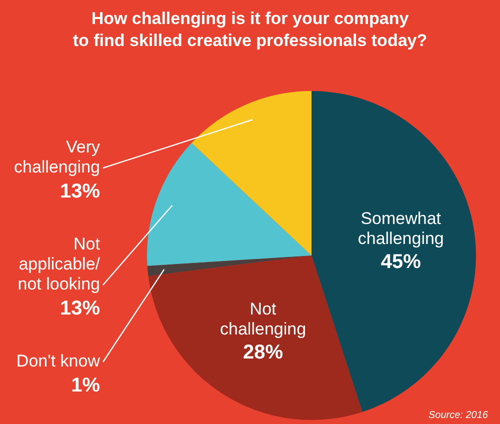  What do you see at coordinates (263, 352) in the screenshot?
I see `data-label: 28%` at bounding box center [263, 352].